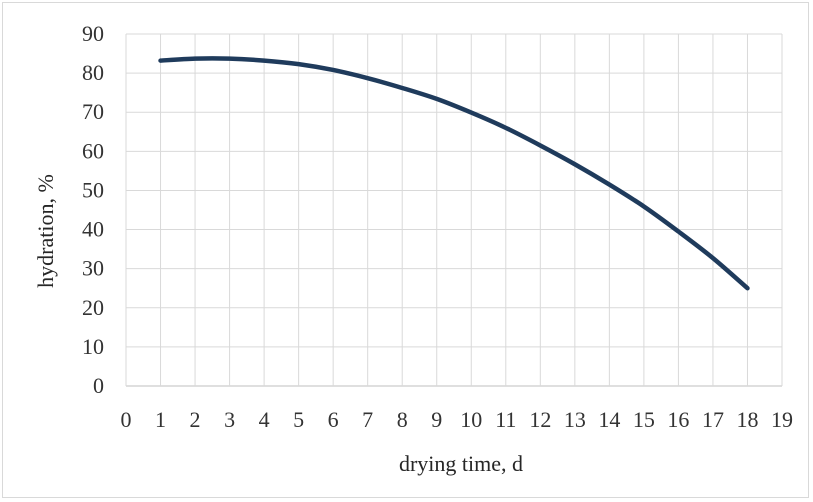 Image resolution: width=813 pixels, height=502 pixels. I want to click on y-tick-label: 20, so click(93, 307).